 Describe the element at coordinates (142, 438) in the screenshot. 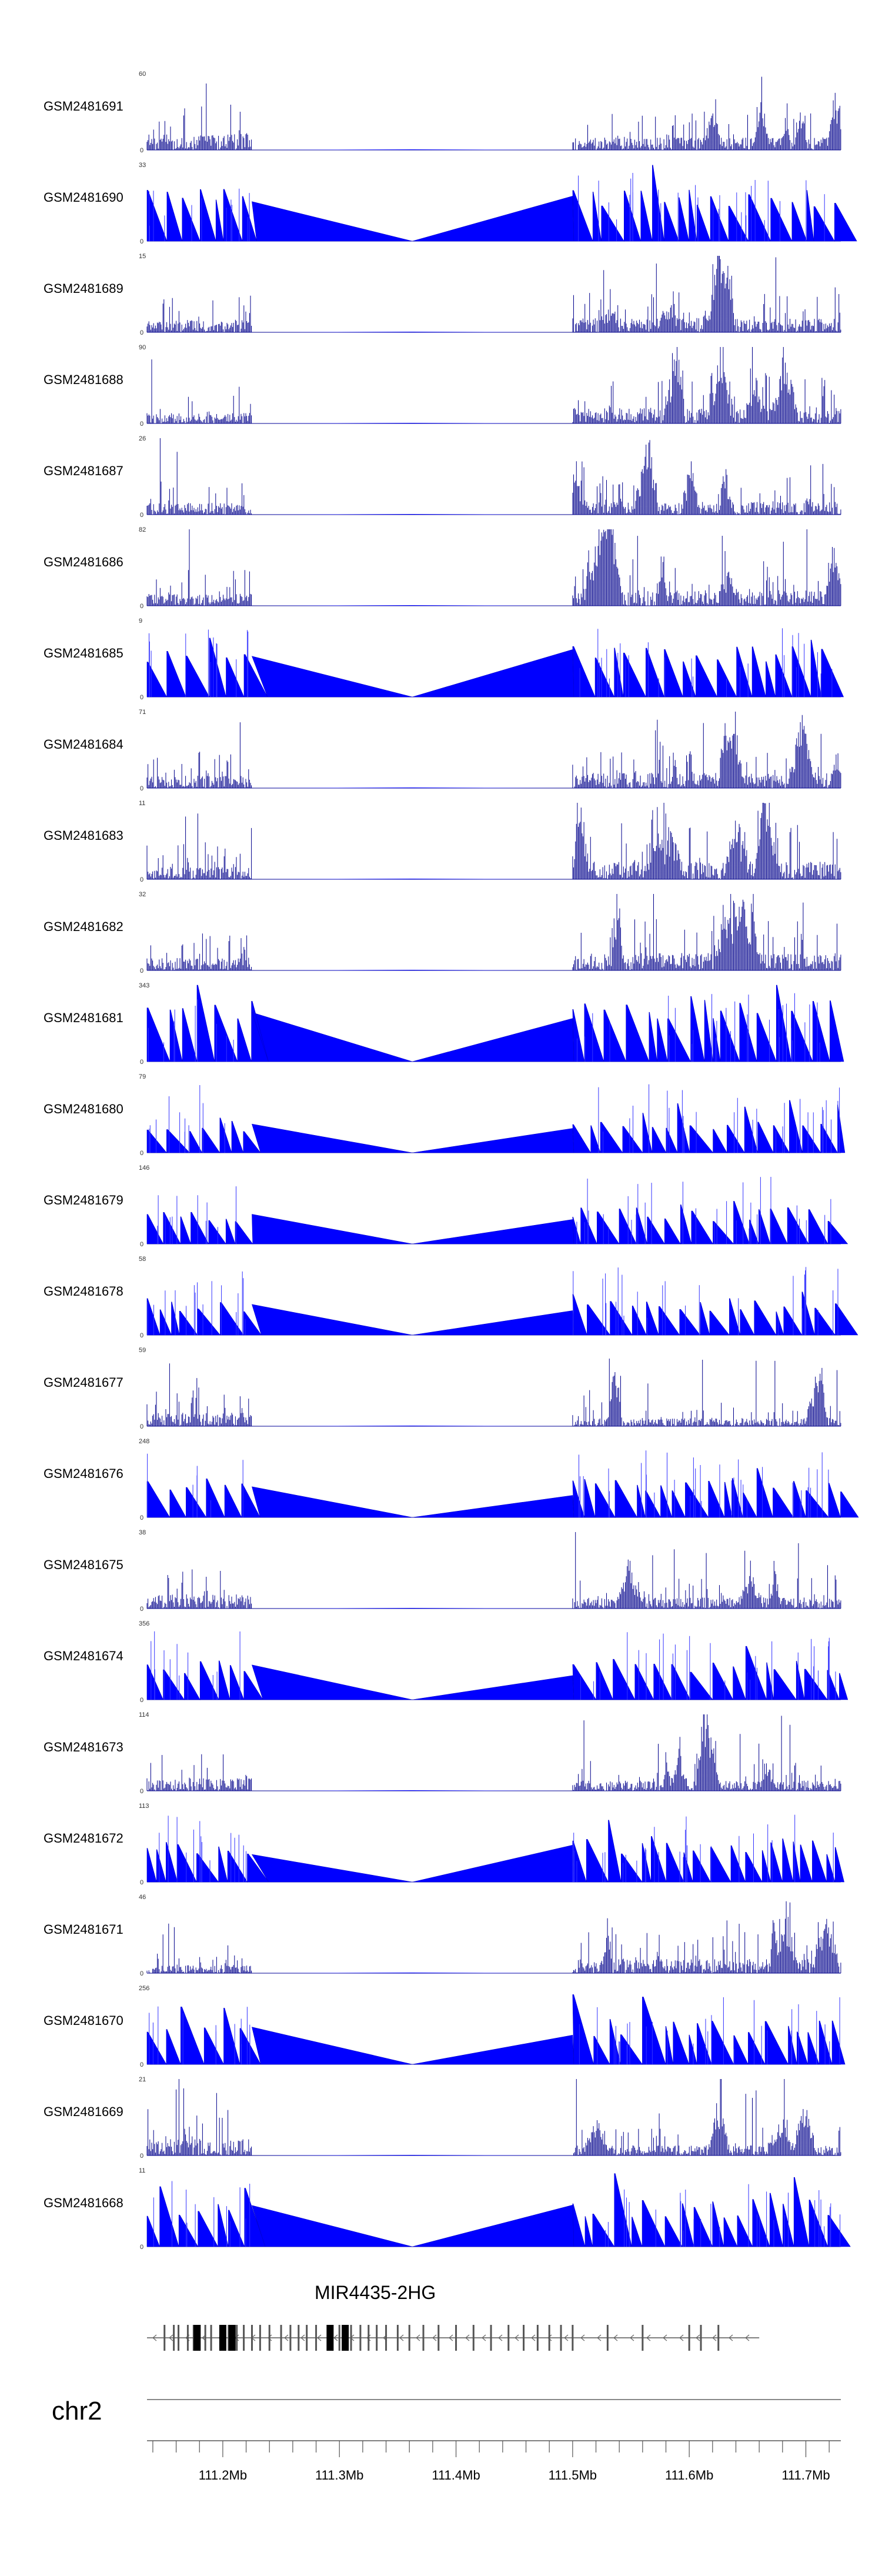

I see `y-max-label: 26` at that location.